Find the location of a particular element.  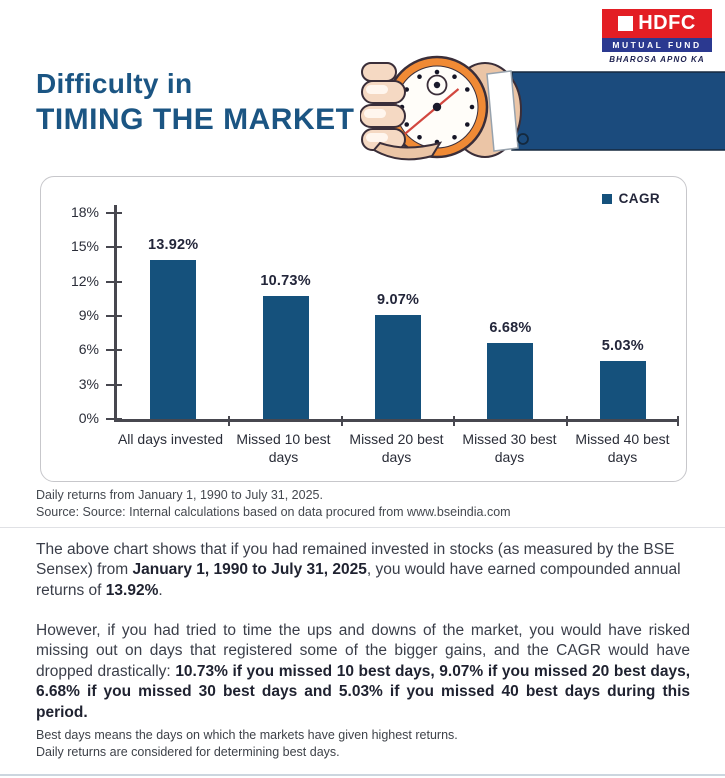

page-title-line2: TIMING THE MARKET is located at coordinates (195, 119).